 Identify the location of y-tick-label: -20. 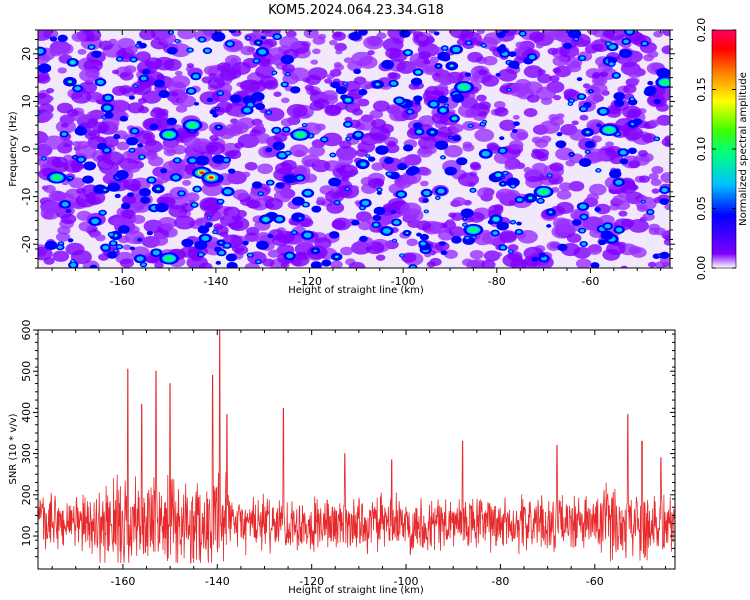
(26, 244).